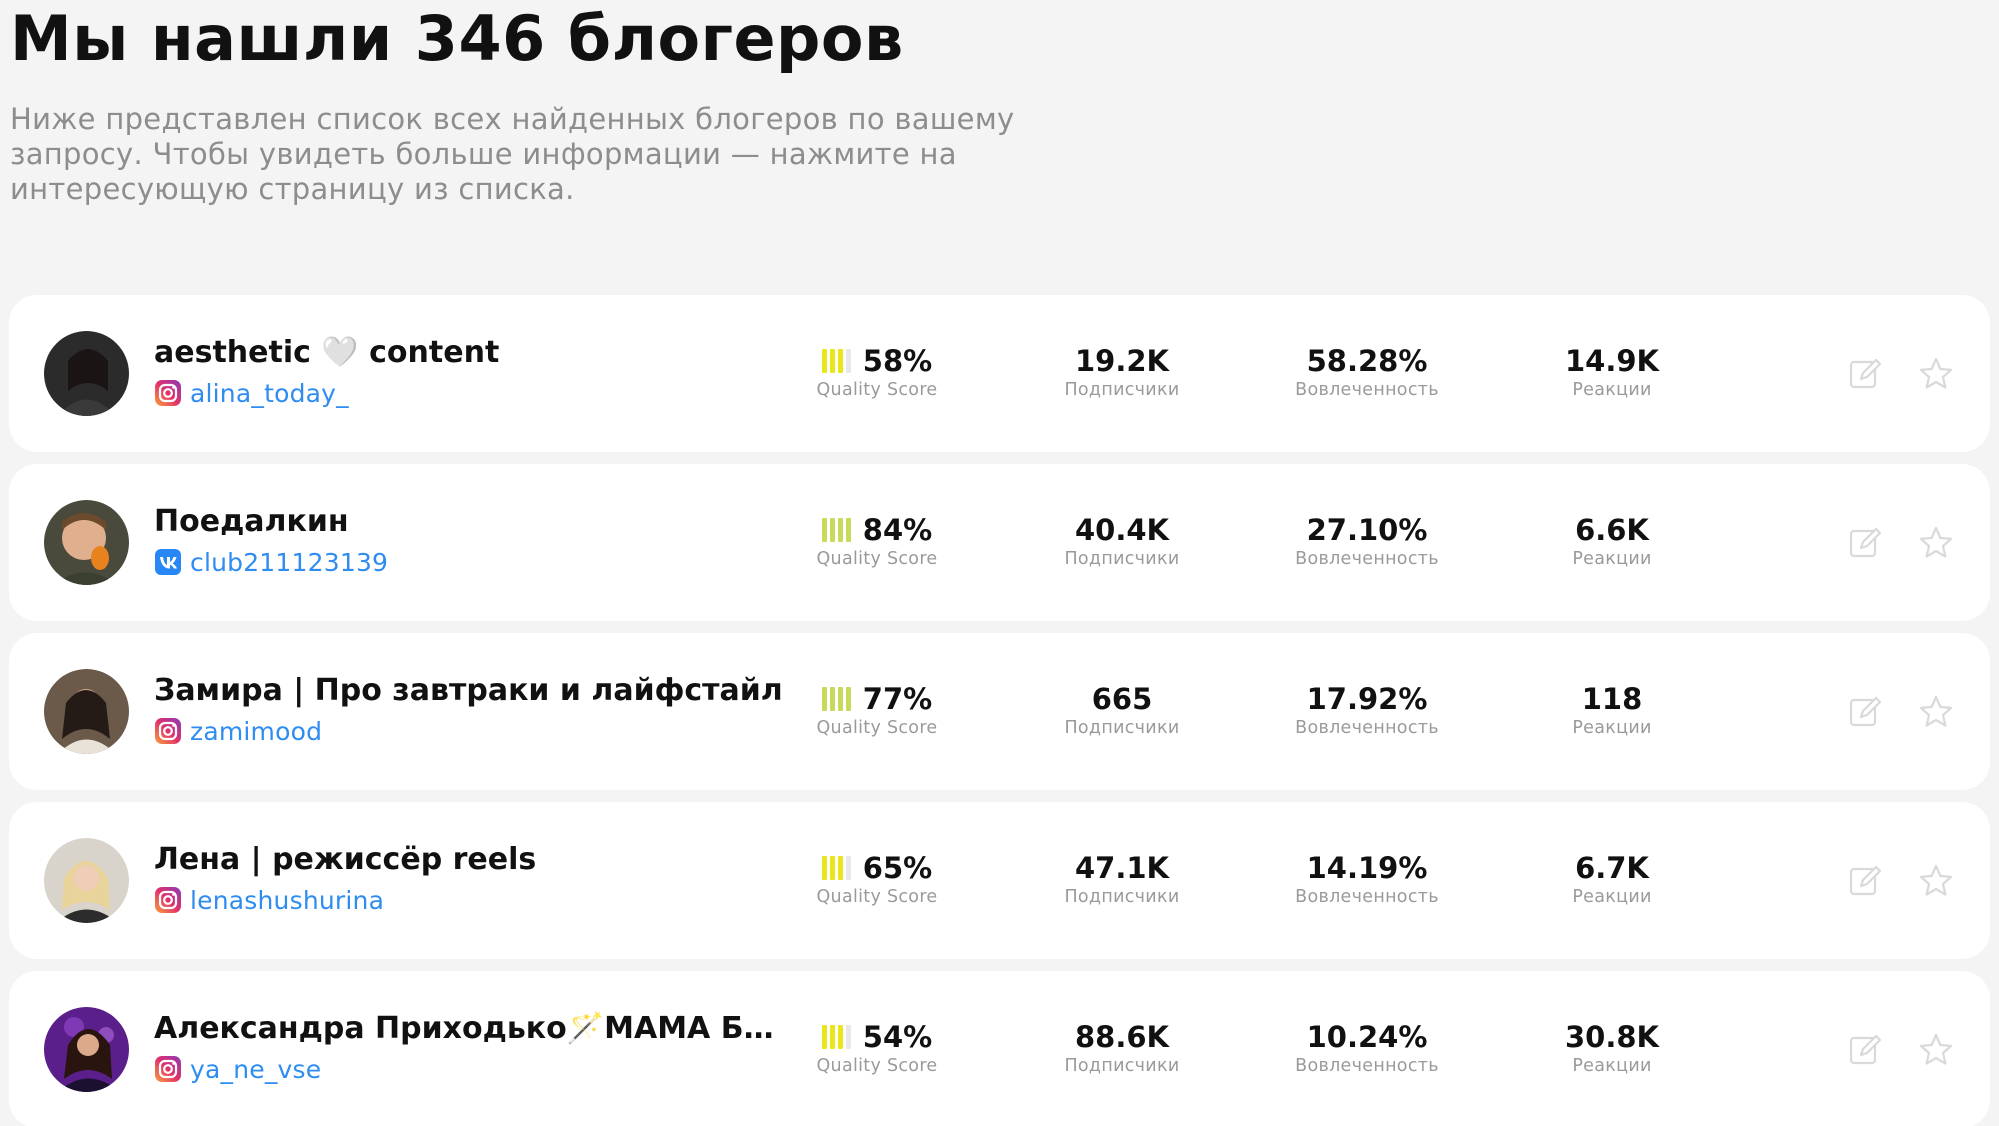 The height and width of the screenshot is (1126, 1999). What do you see at coordinates (1367, 868) in the screenshot?
I see `engagement-value: 14.19%` at bounding box center [1367, 868].